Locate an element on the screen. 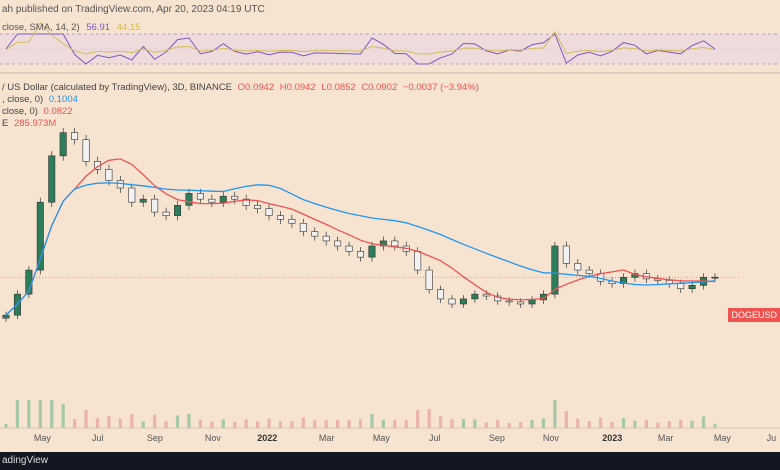 This screenshot has width=780, height=470. ma-blue-legend: , close, 0) 0.1004 is located at coordinates (40, 99).